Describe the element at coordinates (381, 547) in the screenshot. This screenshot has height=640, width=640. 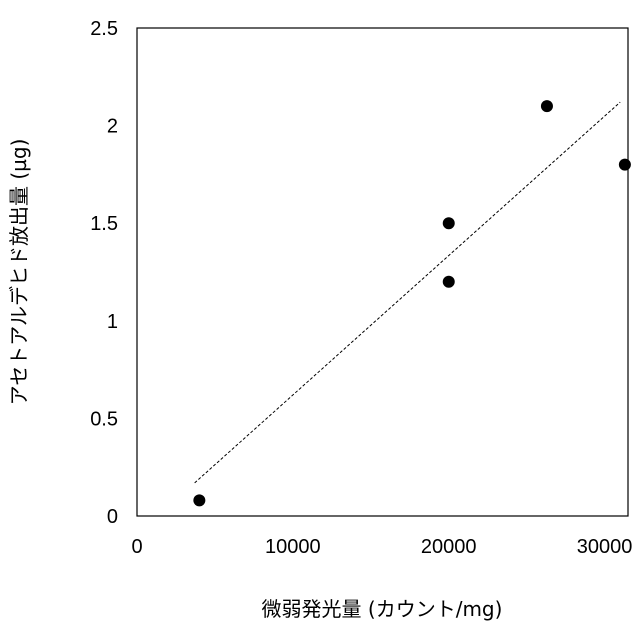
I see `x-axis-tick-labels: 0 10000 20000 30000` at that location.